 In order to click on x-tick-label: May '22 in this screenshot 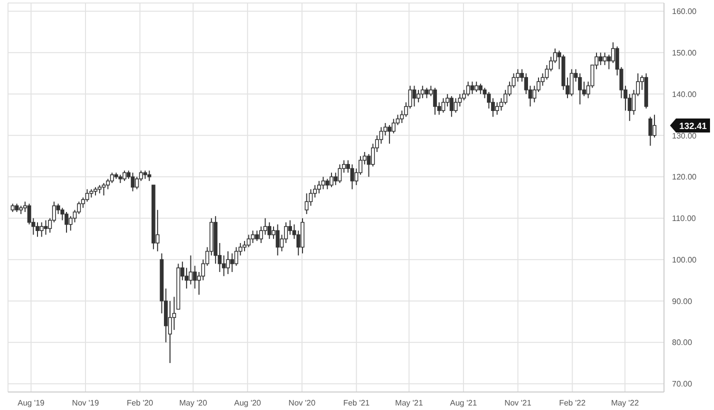, I will do `click(625, 403)`.